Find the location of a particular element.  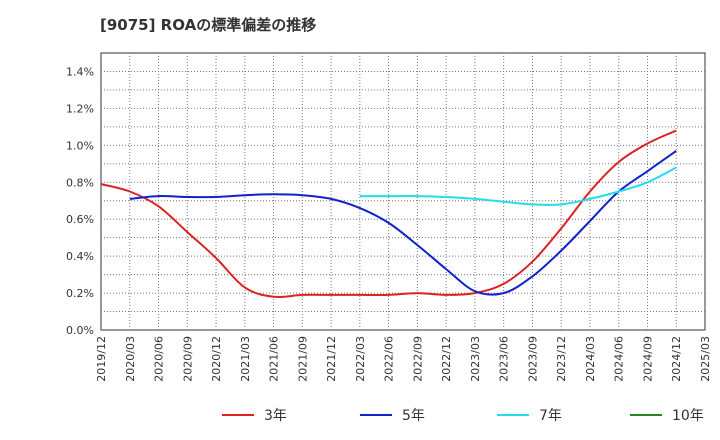

x-tick-label: 2024/09 is located at coordinates (647, 359).